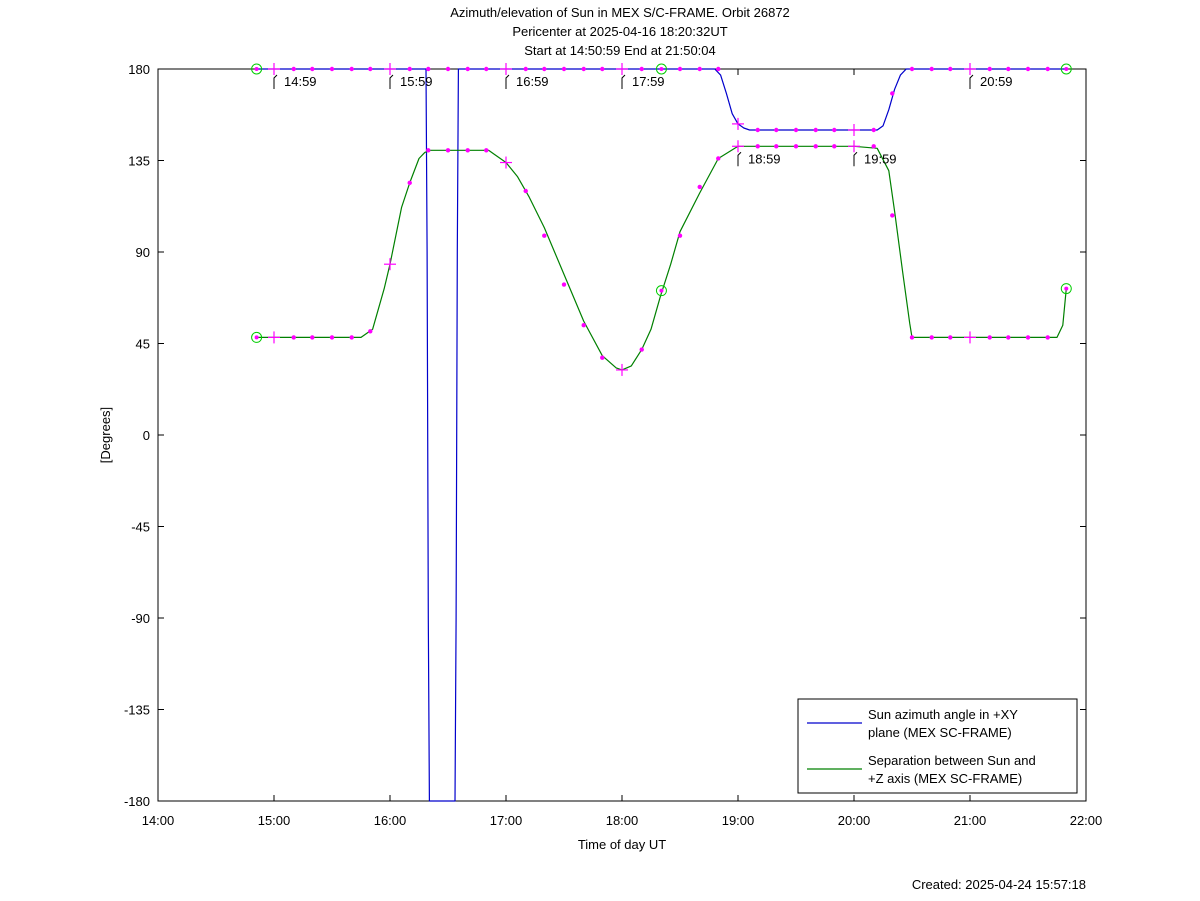 The image size is (1200, 901). I want to click on y-tick-label: 45, so click(143, 344).